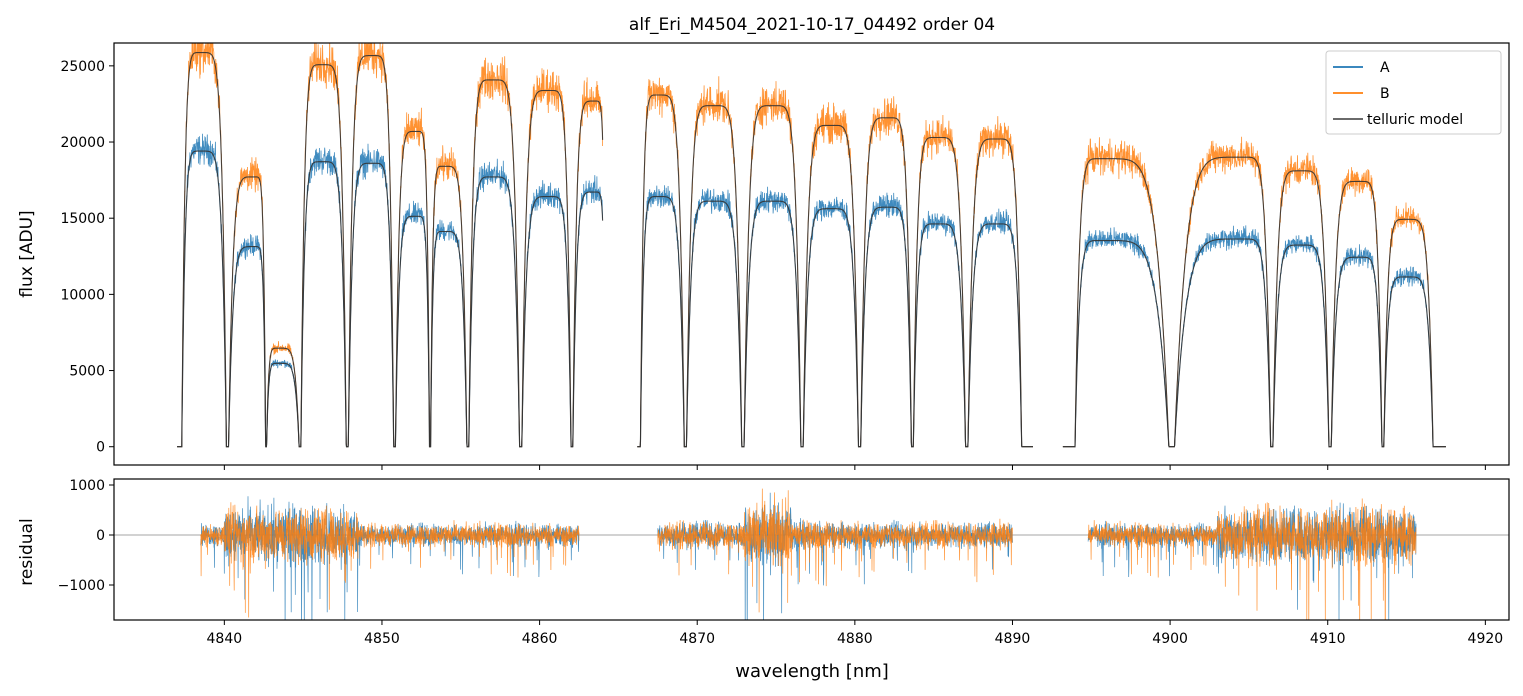  I want to click on legend-b-label: B, so click(1385, 94).